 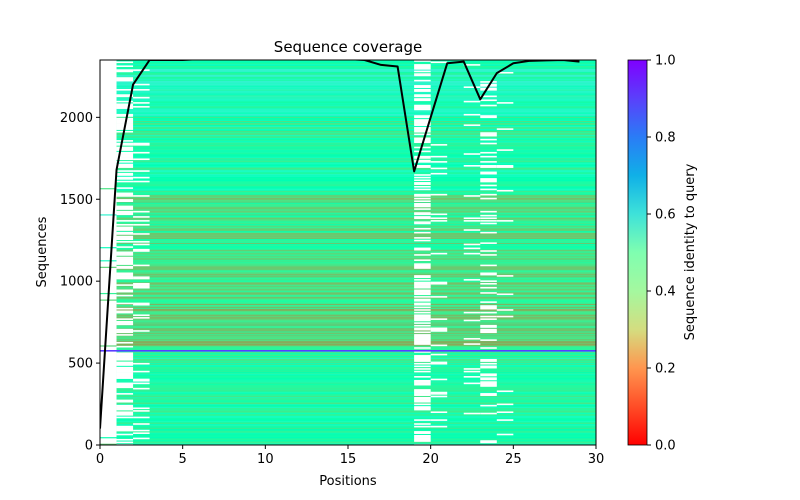 I want to click on chart-title: Sequence coverage, so click(x=348, y=47).